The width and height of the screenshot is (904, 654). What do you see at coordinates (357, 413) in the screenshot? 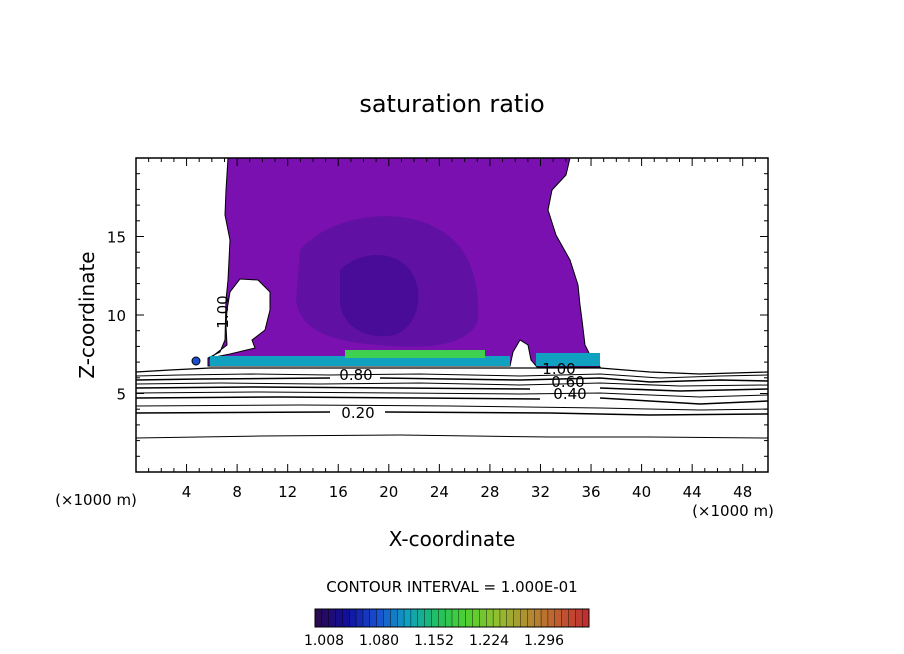
I see `contour-label: 0.20` at bounding box center [357, 413].